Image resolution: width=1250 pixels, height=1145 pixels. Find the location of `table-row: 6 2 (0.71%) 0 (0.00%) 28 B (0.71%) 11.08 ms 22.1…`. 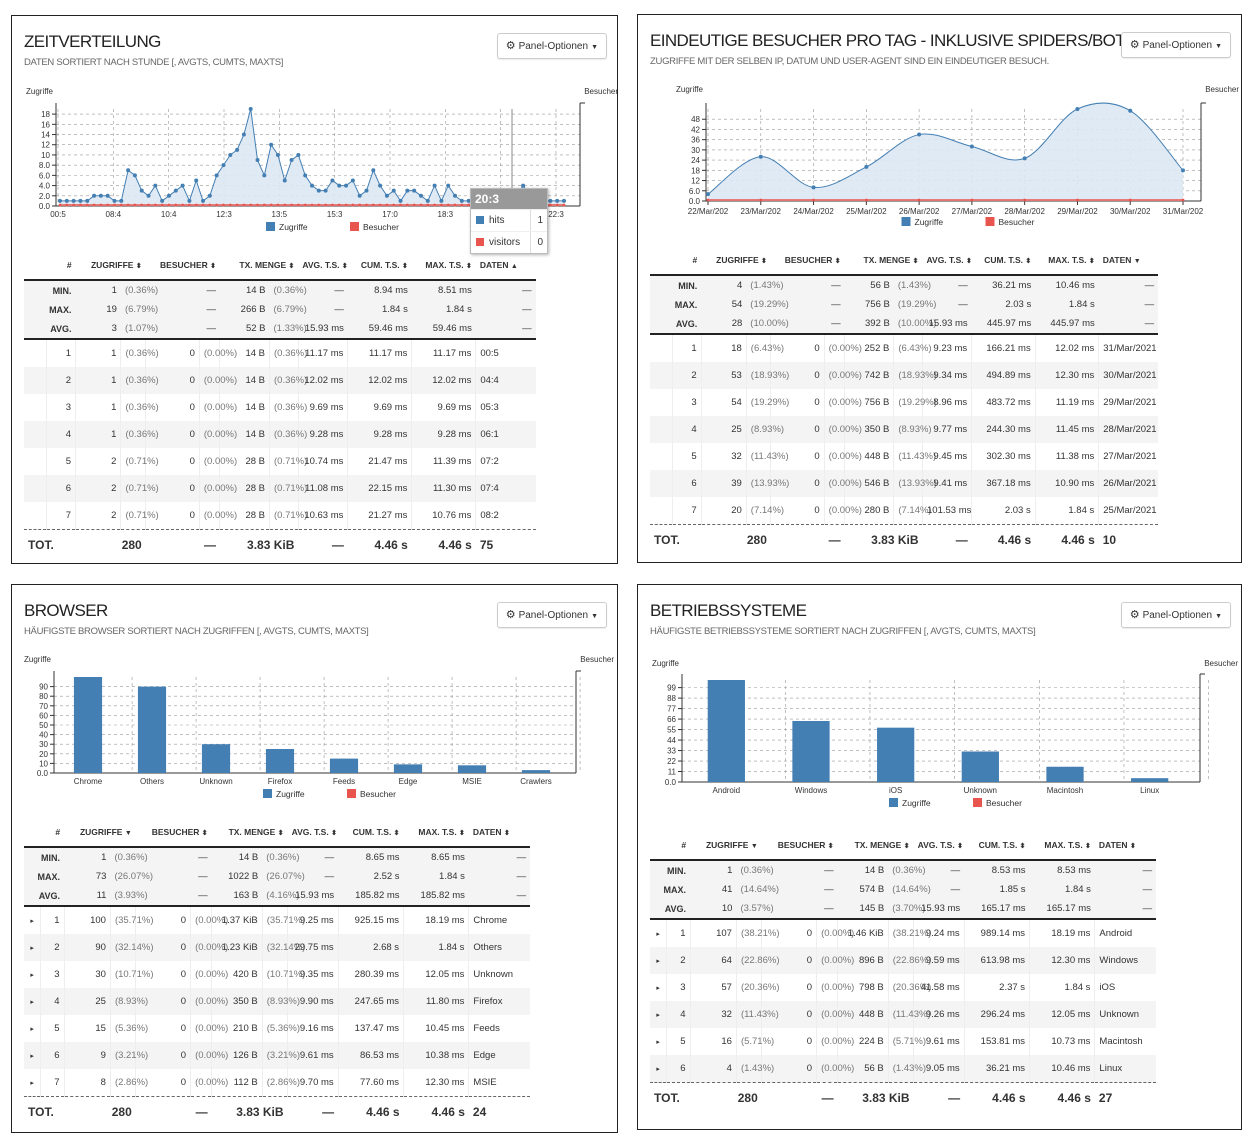

table-row: 6 2 (0.71%) 0 (0.00%) 28 B (0.71%) 11.08 ms 22.1… is located at coordinates (316, 488).